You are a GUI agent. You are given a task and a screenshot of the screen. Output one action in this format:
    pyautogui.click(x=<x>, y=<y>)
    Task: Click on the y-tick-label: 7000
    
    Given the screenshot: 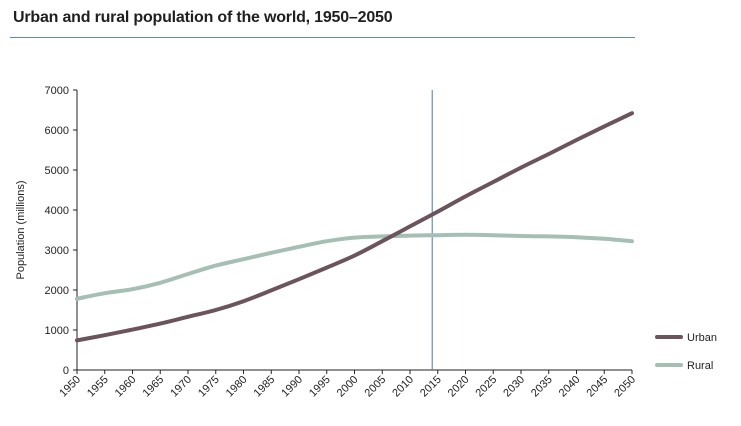 What is the action you would take?
    pyautogui.click(x=57, y=91)
    